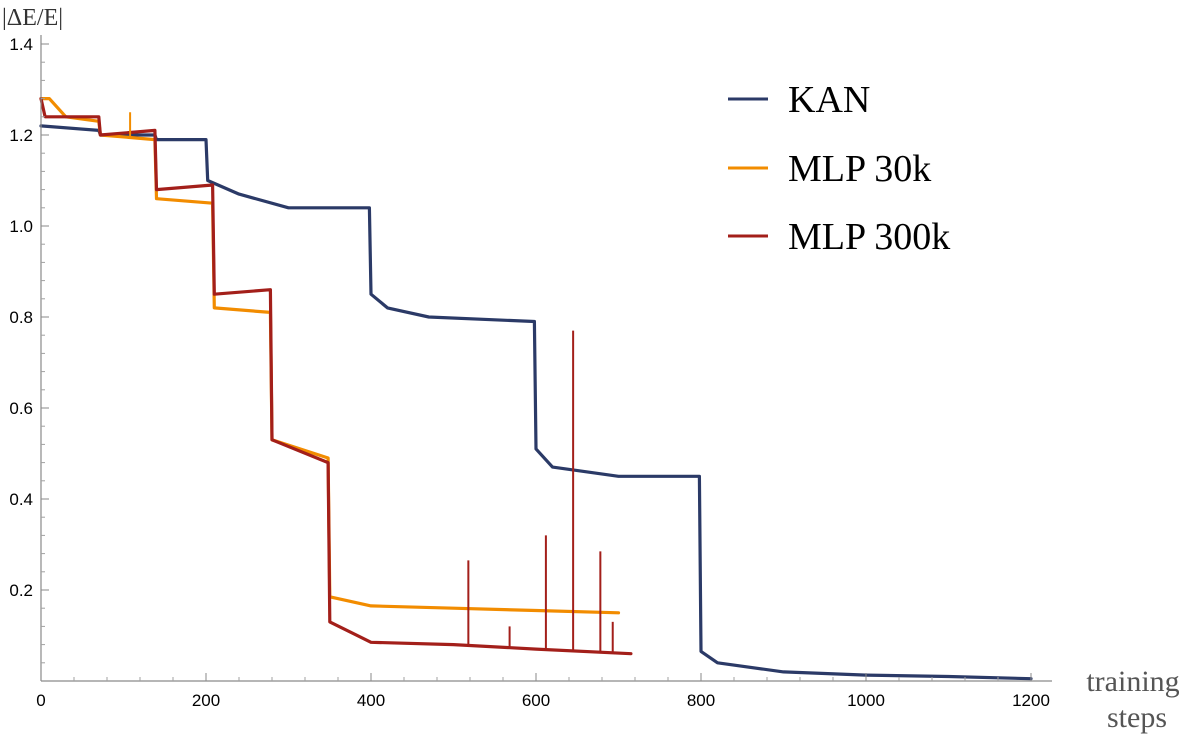  Describe the element at coordinates (859, 169) in the screenshot. I see `legend-label-mlp-30k: MLP 30k` at that location.